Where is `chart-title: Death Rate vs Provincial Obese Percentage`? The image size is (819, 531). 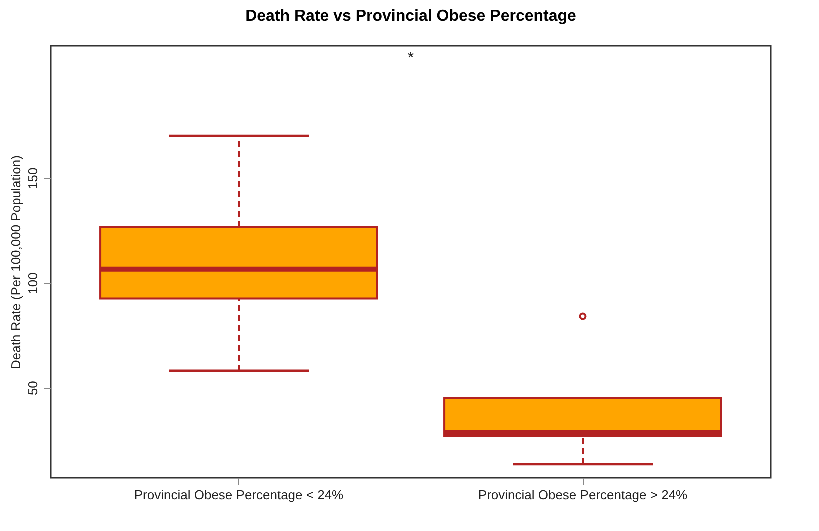 chart-title: Death Rate vs Provincial Obese Percentage is located at coordinates (411, 16).